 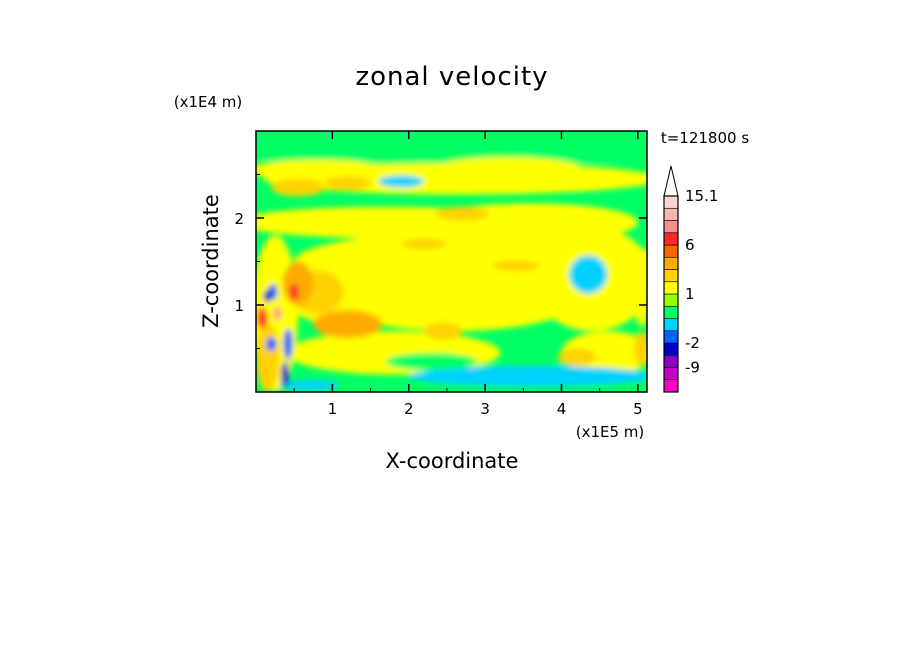 I want to click on colorbar-tick-label: 15.1, so click(x=701, y=196).